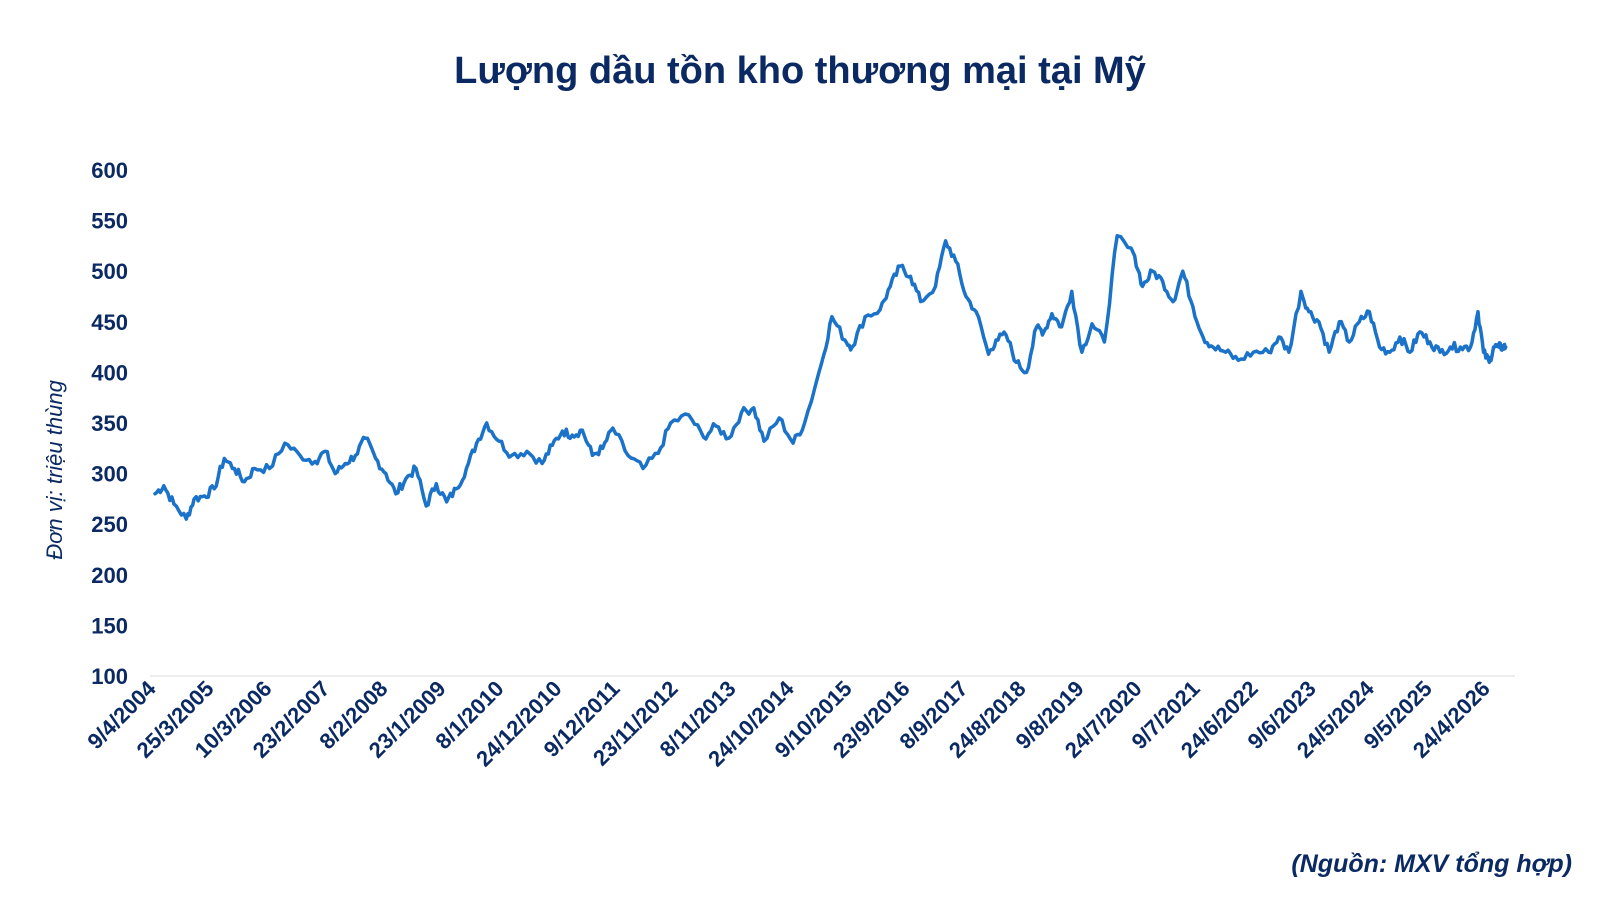 Image resolution: width=1600 pixels, height=900 pixels. What do you see at coordinates (109, 524) in the screenshot?
I see `y-tick-label: 250` at bounding box center [109, 524].